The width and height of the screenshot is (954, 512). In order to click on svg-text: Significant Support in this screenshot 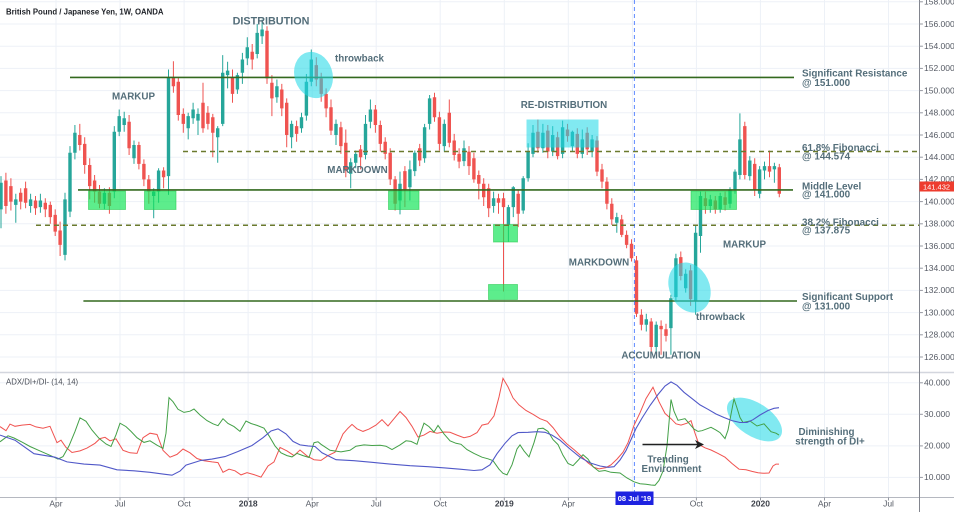, I will do `click(848, 297)`.